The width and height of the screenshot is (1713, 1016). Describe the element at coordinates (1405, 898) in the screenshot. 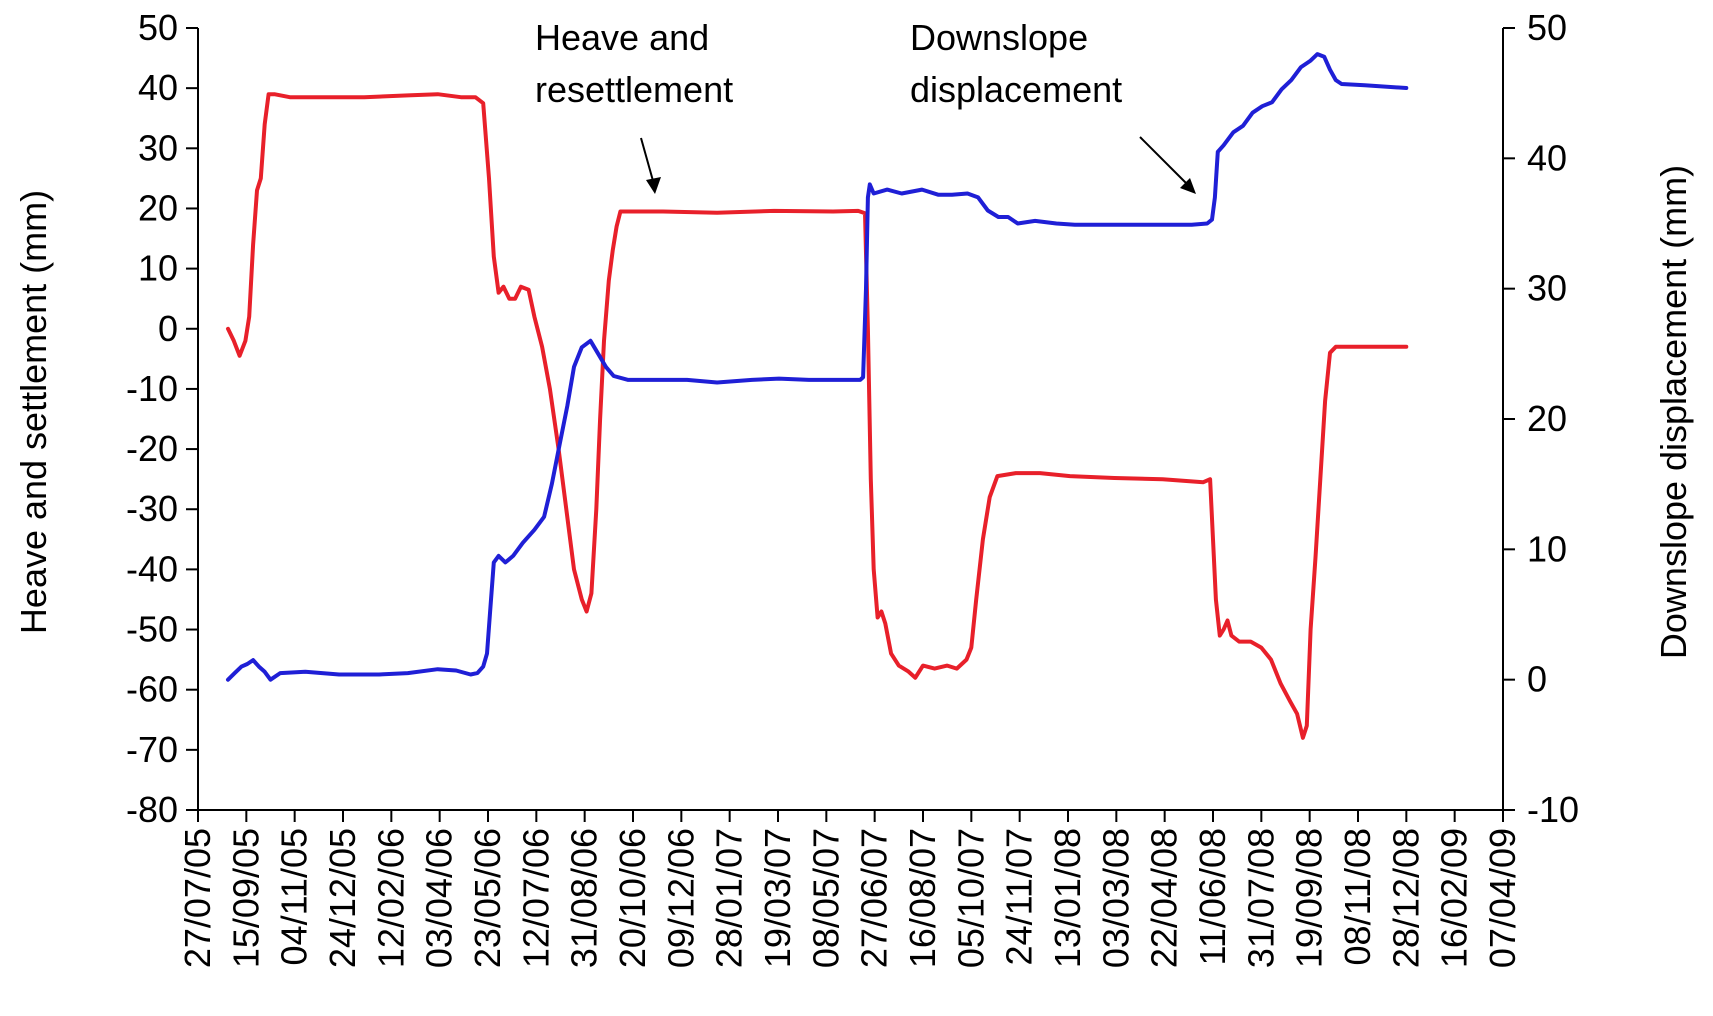

I see `x-tick-label: 28/12/08` at that location.